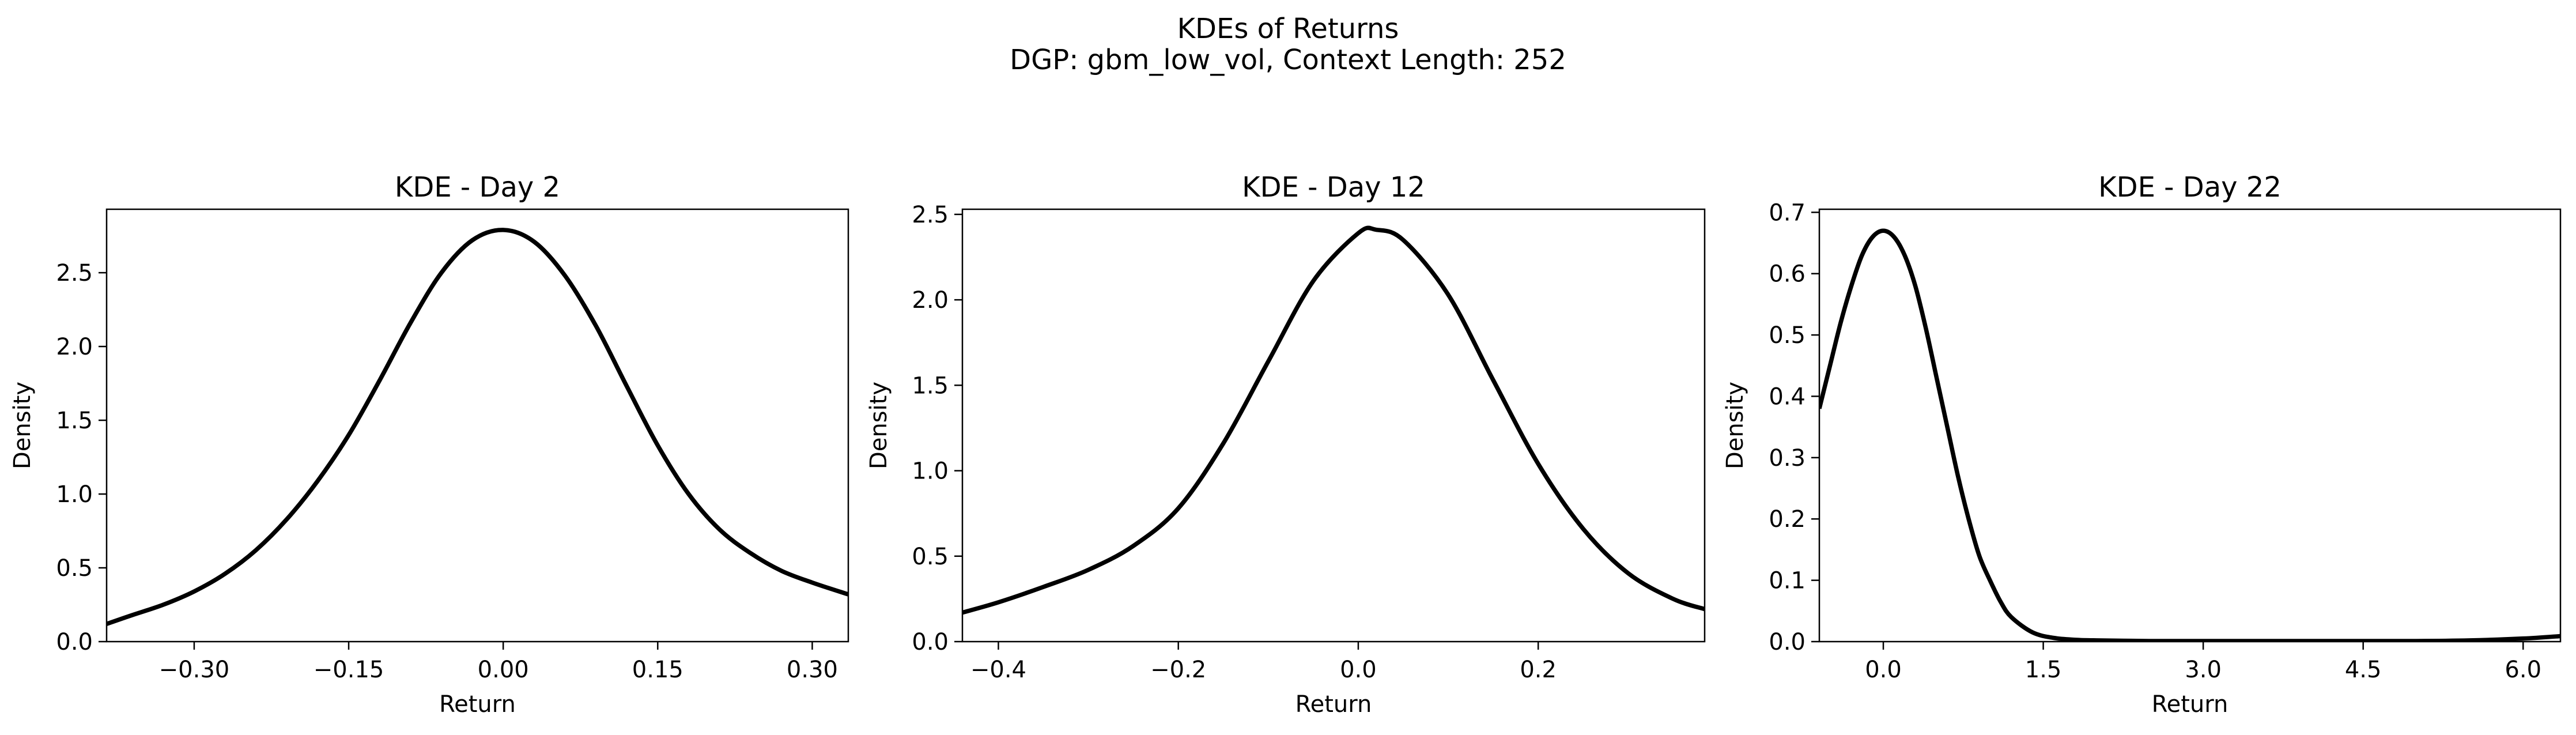  I want to click on y-tick-label: 0.3, so click(1787, 458).